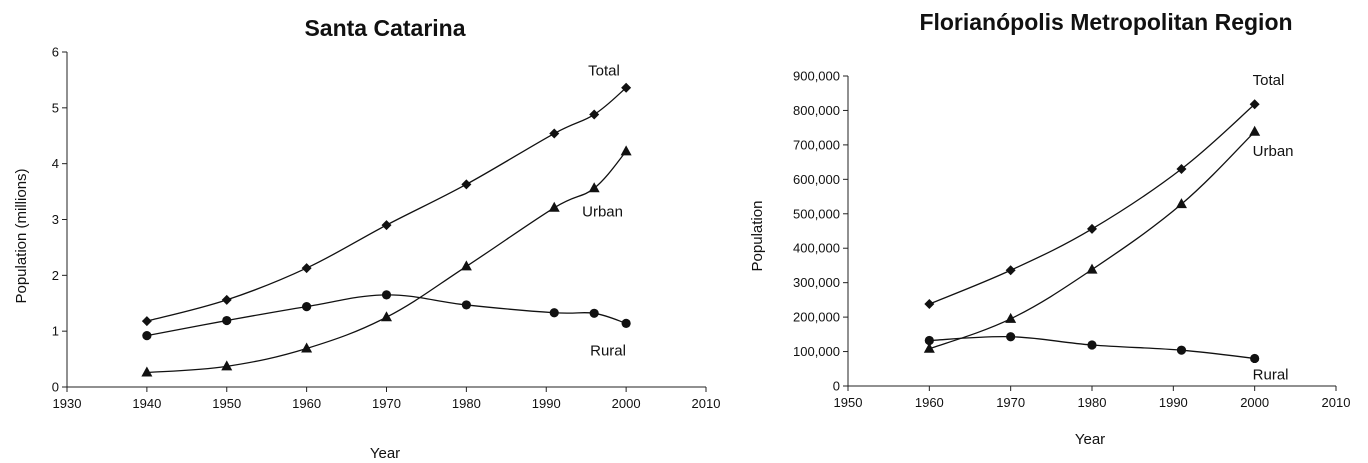 The image size is (1368, 463). I want to click on y-tick-label: 2, so click(55, 275).